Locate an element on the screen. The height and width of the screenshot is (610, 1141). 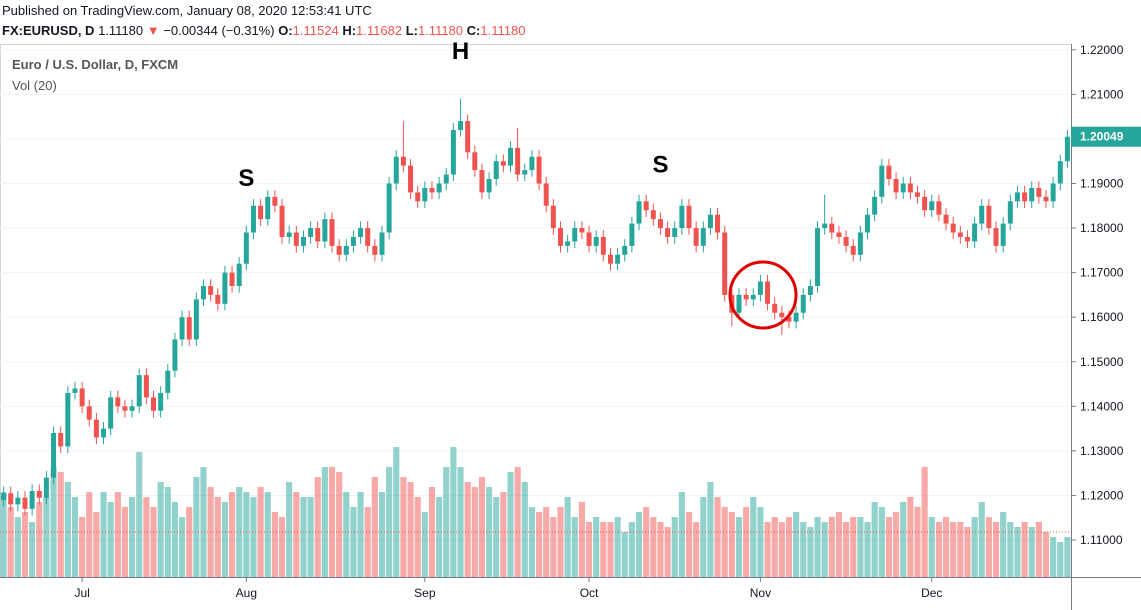
o-value: 1.11524 is located at coordinates (315, 30).